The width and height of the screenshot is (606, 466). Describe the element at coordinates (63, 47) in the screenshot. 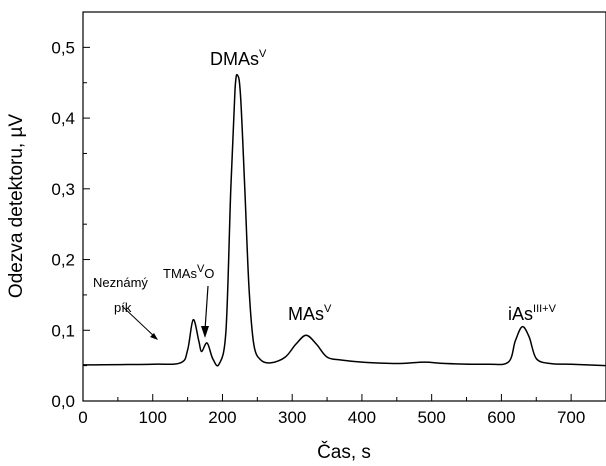

I see `y-tick-label: 0,5` at that location.